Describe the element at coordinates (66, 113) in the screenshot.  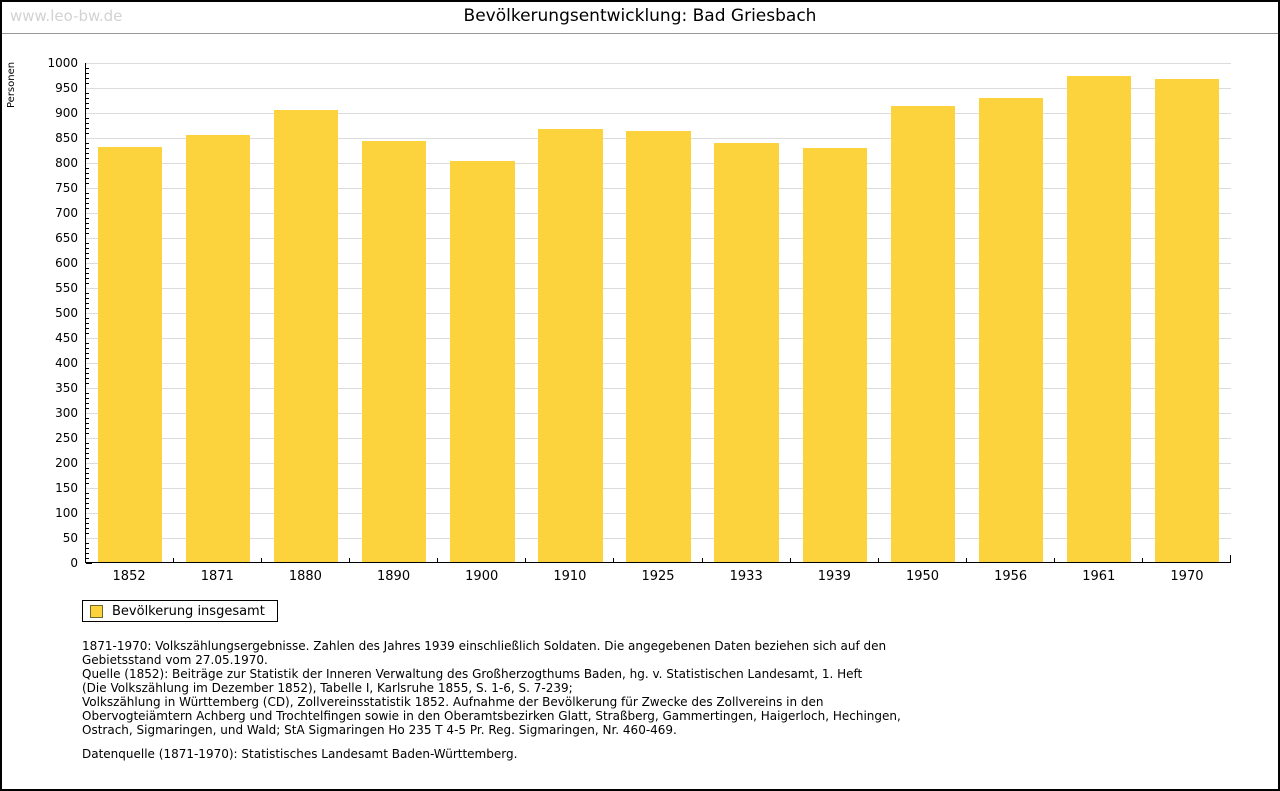
I see `y-tick-label: 900` at that location.